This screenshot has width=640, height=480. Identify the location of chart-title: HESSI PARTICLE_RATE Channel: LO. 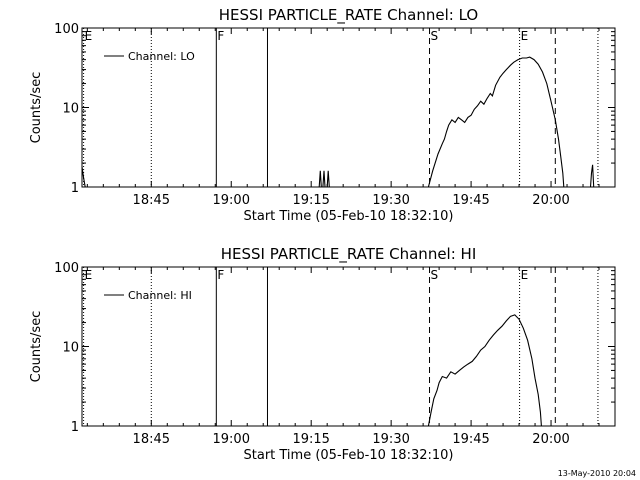
(348, 15).